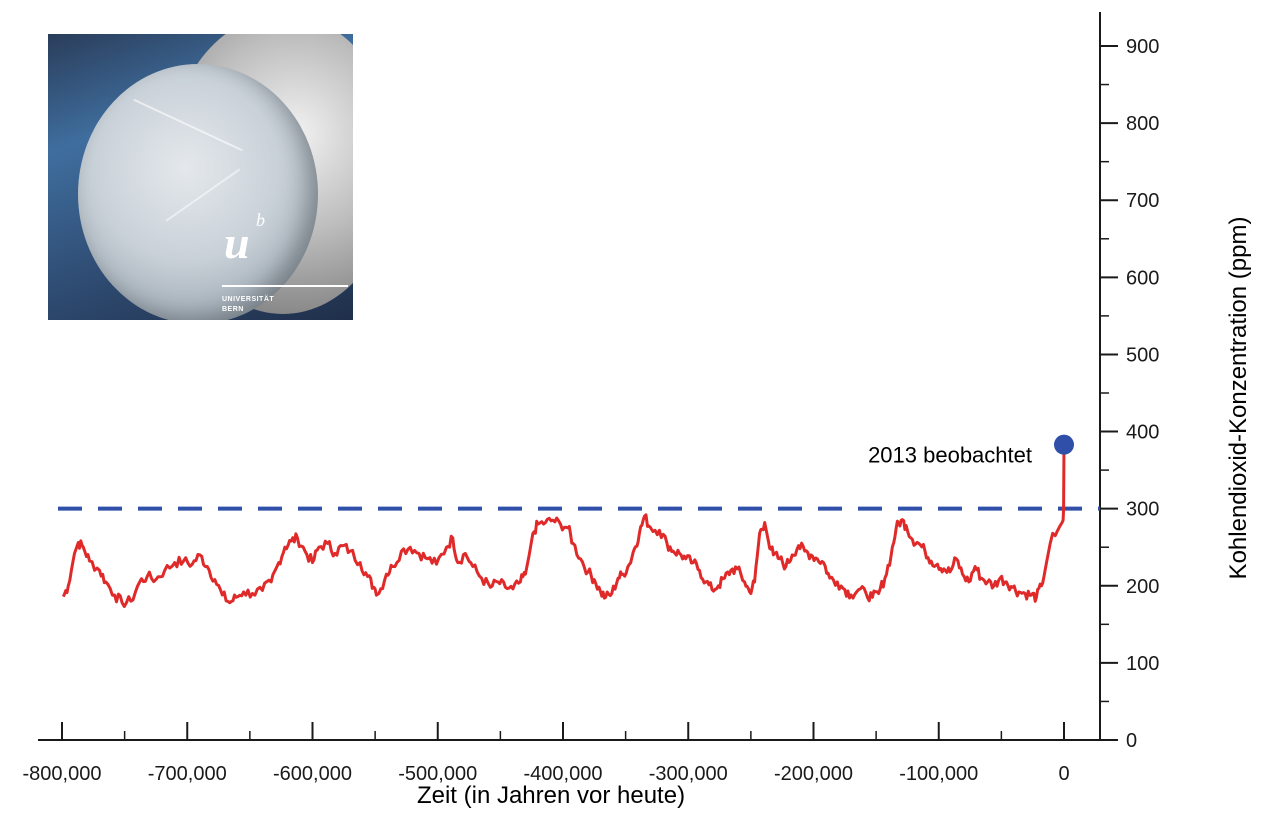  I want to click on x-tick-label: 0, so click(1063, 774).